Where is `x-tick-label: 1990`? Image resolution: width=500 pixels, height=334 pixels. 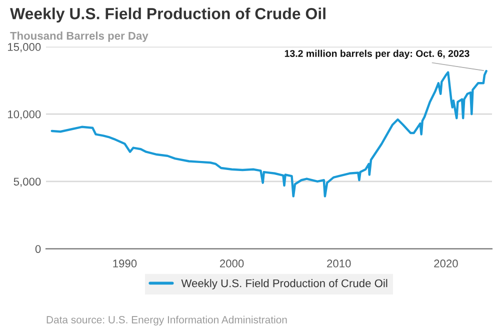
x-tick-label: 1990 is located at coordinates (125, 264).